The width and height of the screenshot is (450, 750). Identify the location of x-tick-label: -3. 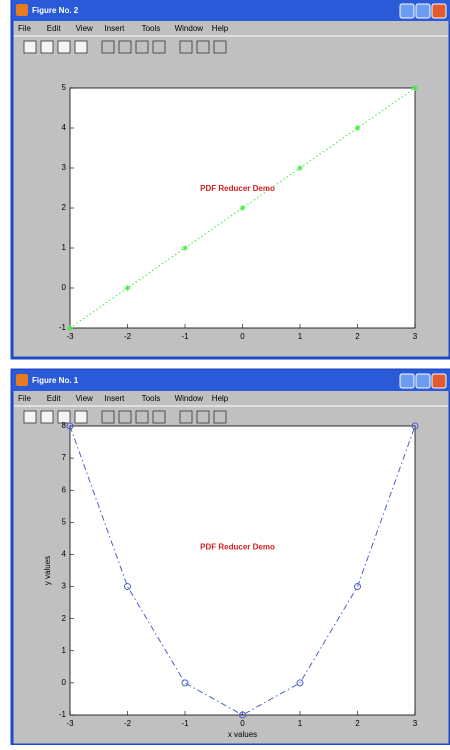
(70, 336).